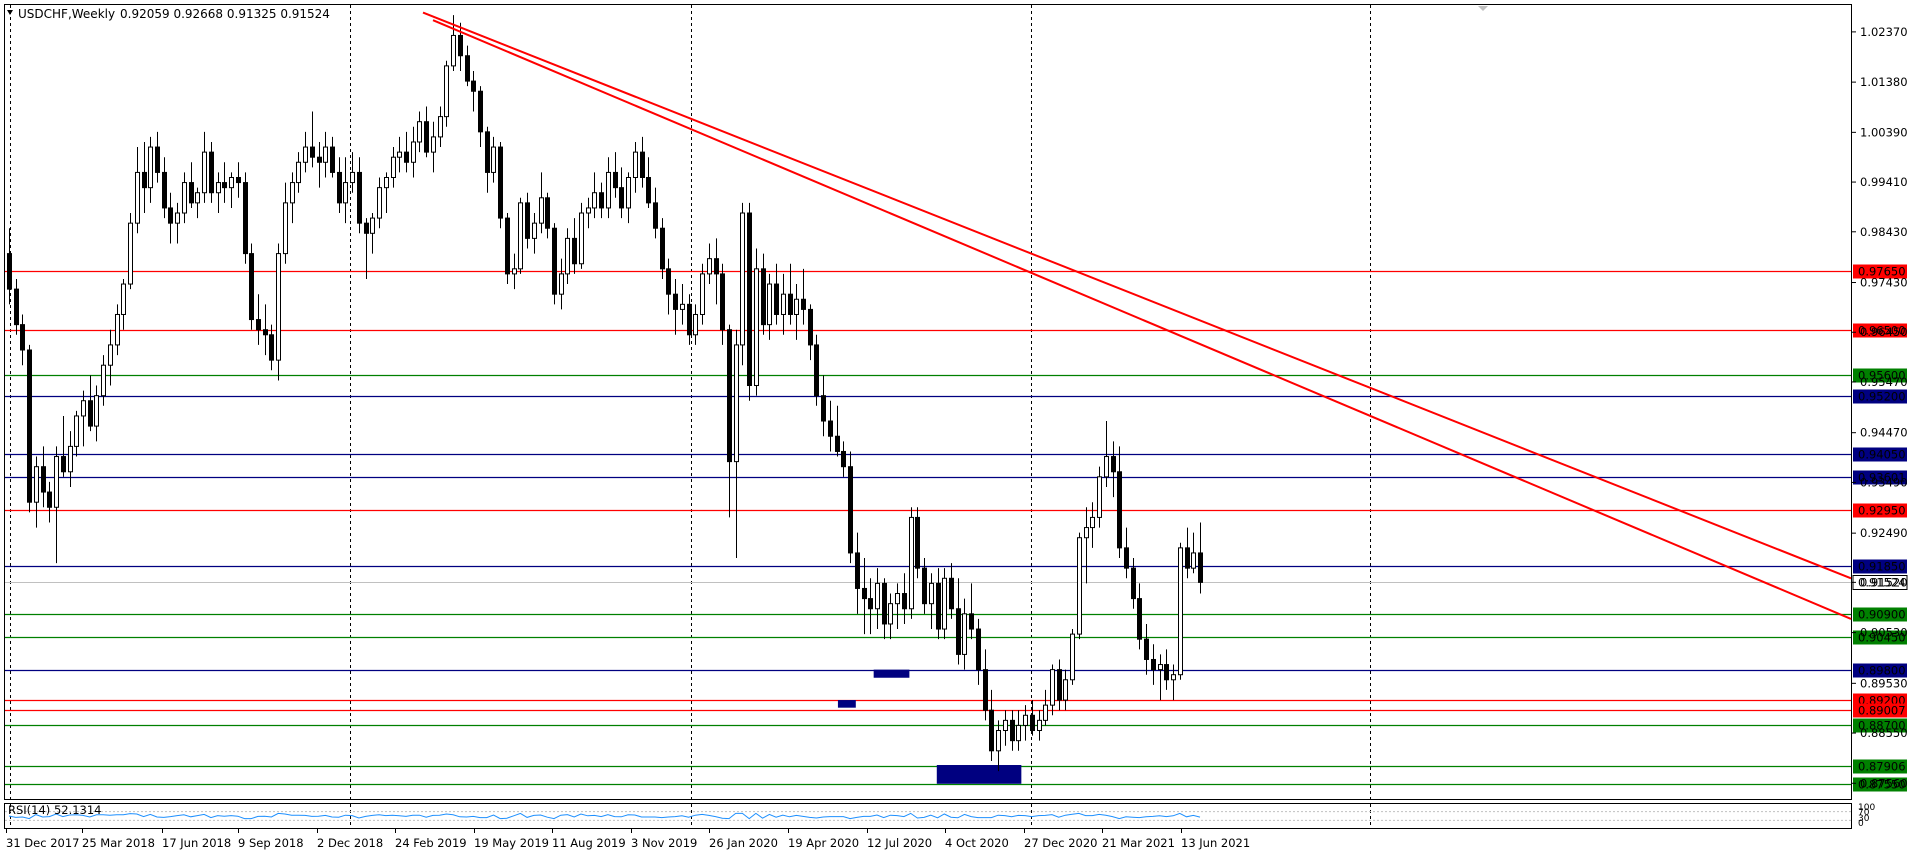 This screenshot has width=1919, height=854. I want to click on shift-marker-icon, so click(1483, 8).